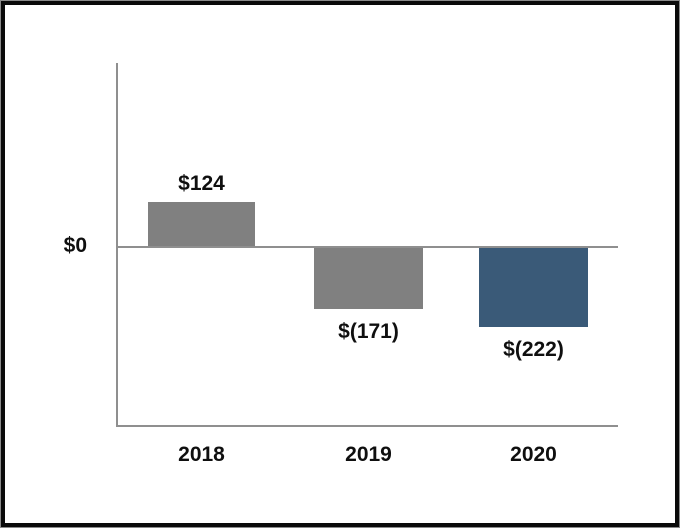 The height and width of the screenshot is (528, 680). Describe the element at coordinates (201, 224) in the screenshot. I see `bar-2018` at that location.